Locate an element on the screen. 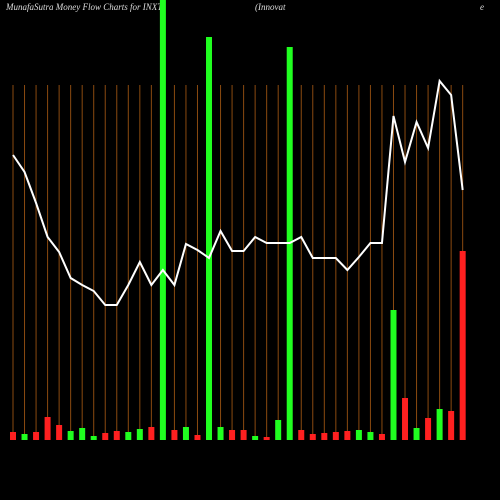 The image size is (500, 500). chart-subtitle: (Innovat is located at coordinates (270, 7).